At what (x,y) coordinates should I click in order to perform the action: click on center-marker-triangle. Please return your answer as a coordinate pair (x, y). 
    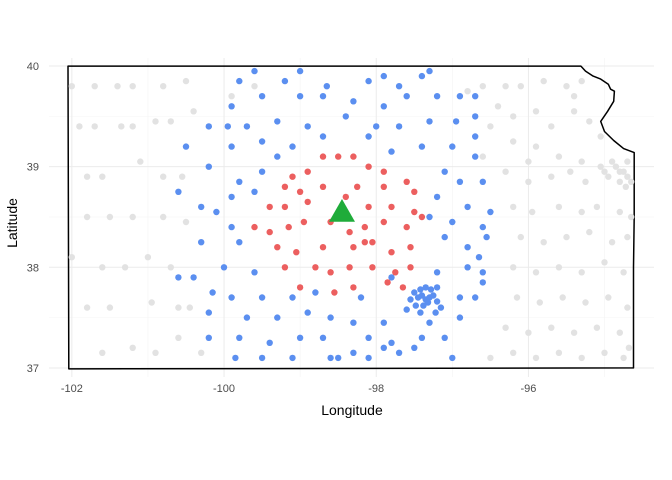
    Looking at the image, I should click on (341, 210).